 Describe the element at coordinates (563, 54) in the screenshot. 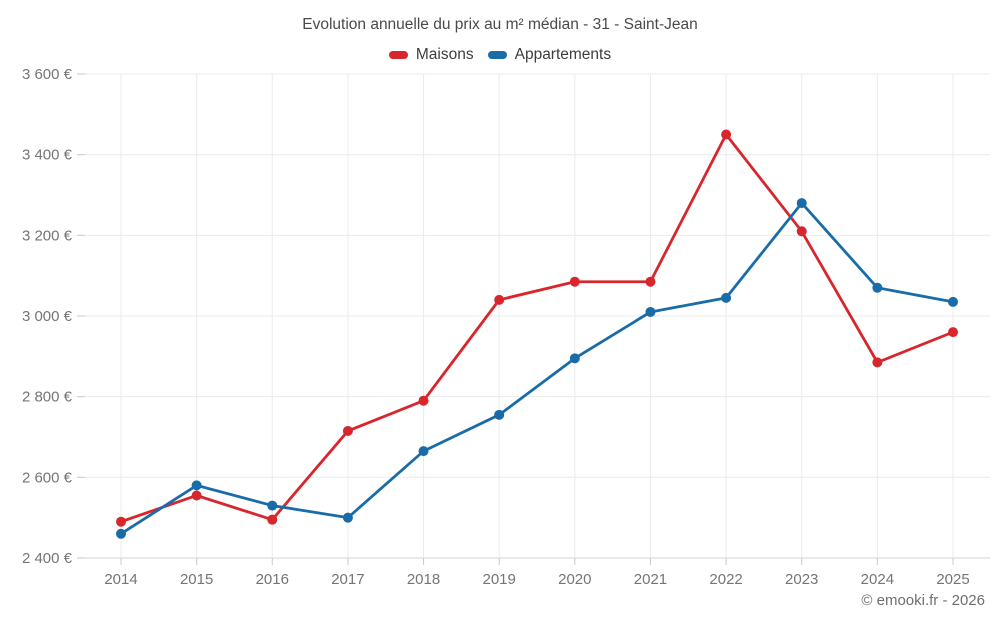

I see `legend-label-appartements: Appartements` at that location.